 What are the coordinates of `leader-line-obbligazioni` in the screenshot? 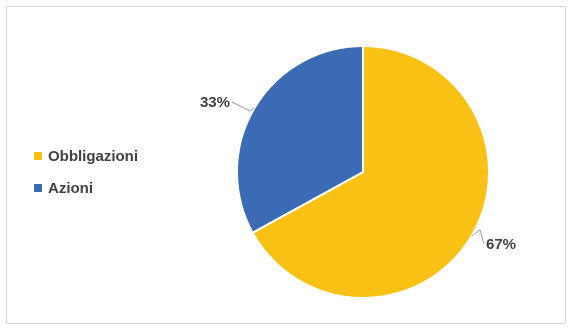 It's located at (478, 237).